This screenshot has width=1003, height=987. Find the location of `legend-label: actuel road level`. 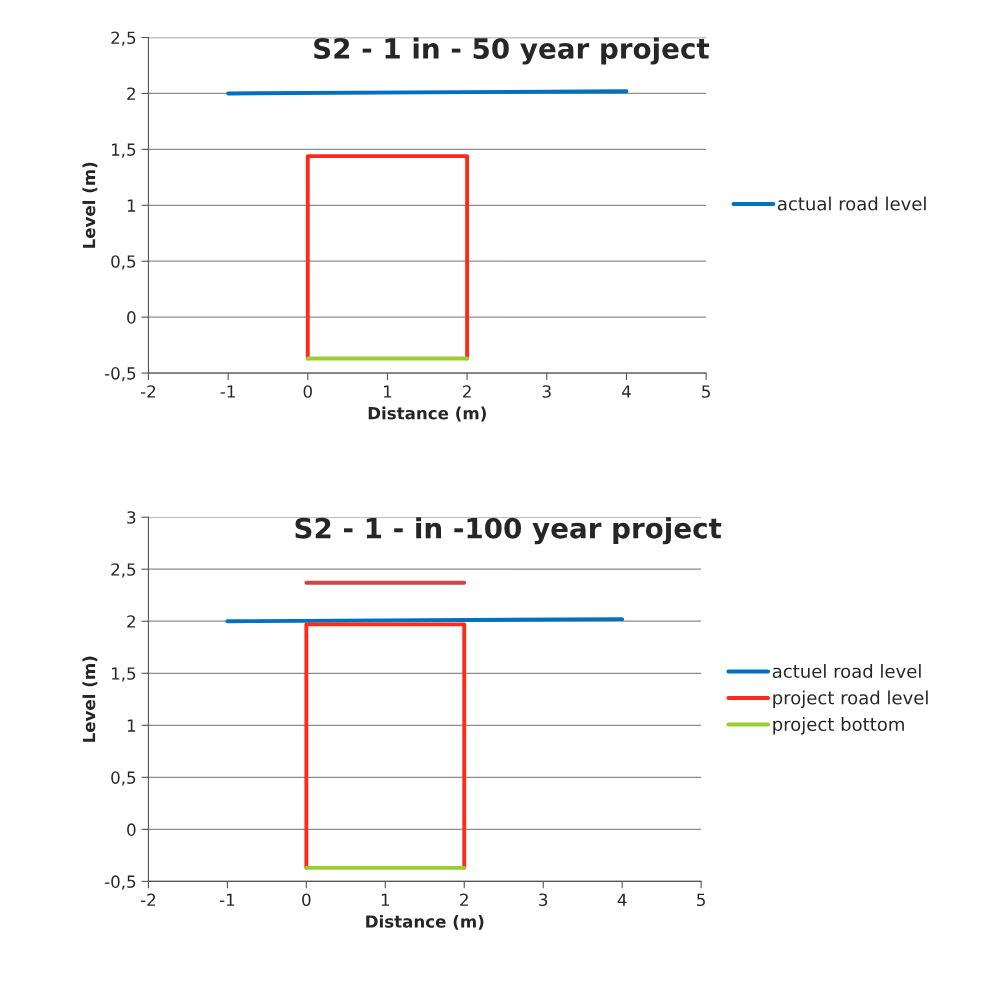

legend-label: actuel road level is located at coordinates (846, 671).